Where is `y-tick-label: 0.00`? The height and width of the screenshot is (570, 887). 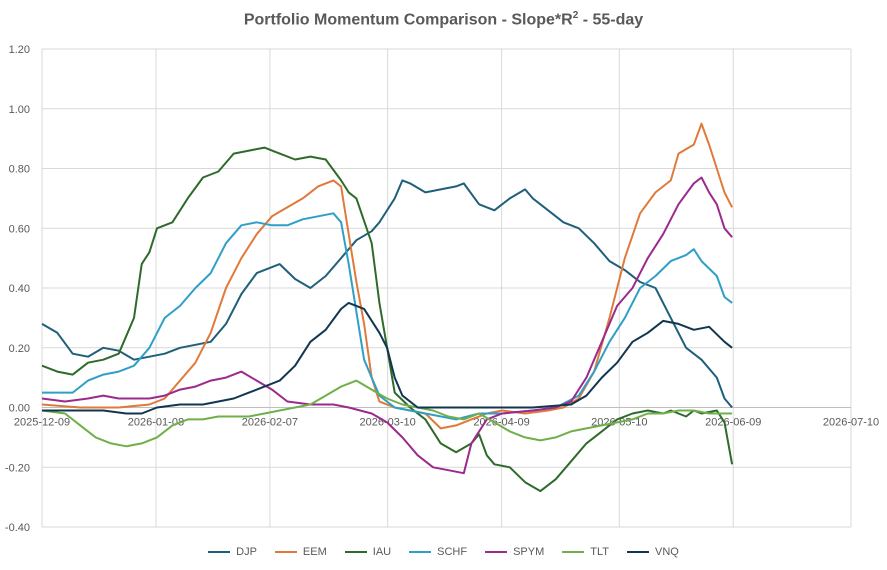 y-tick-label: 0.00 is located at coordinates (19, 409).